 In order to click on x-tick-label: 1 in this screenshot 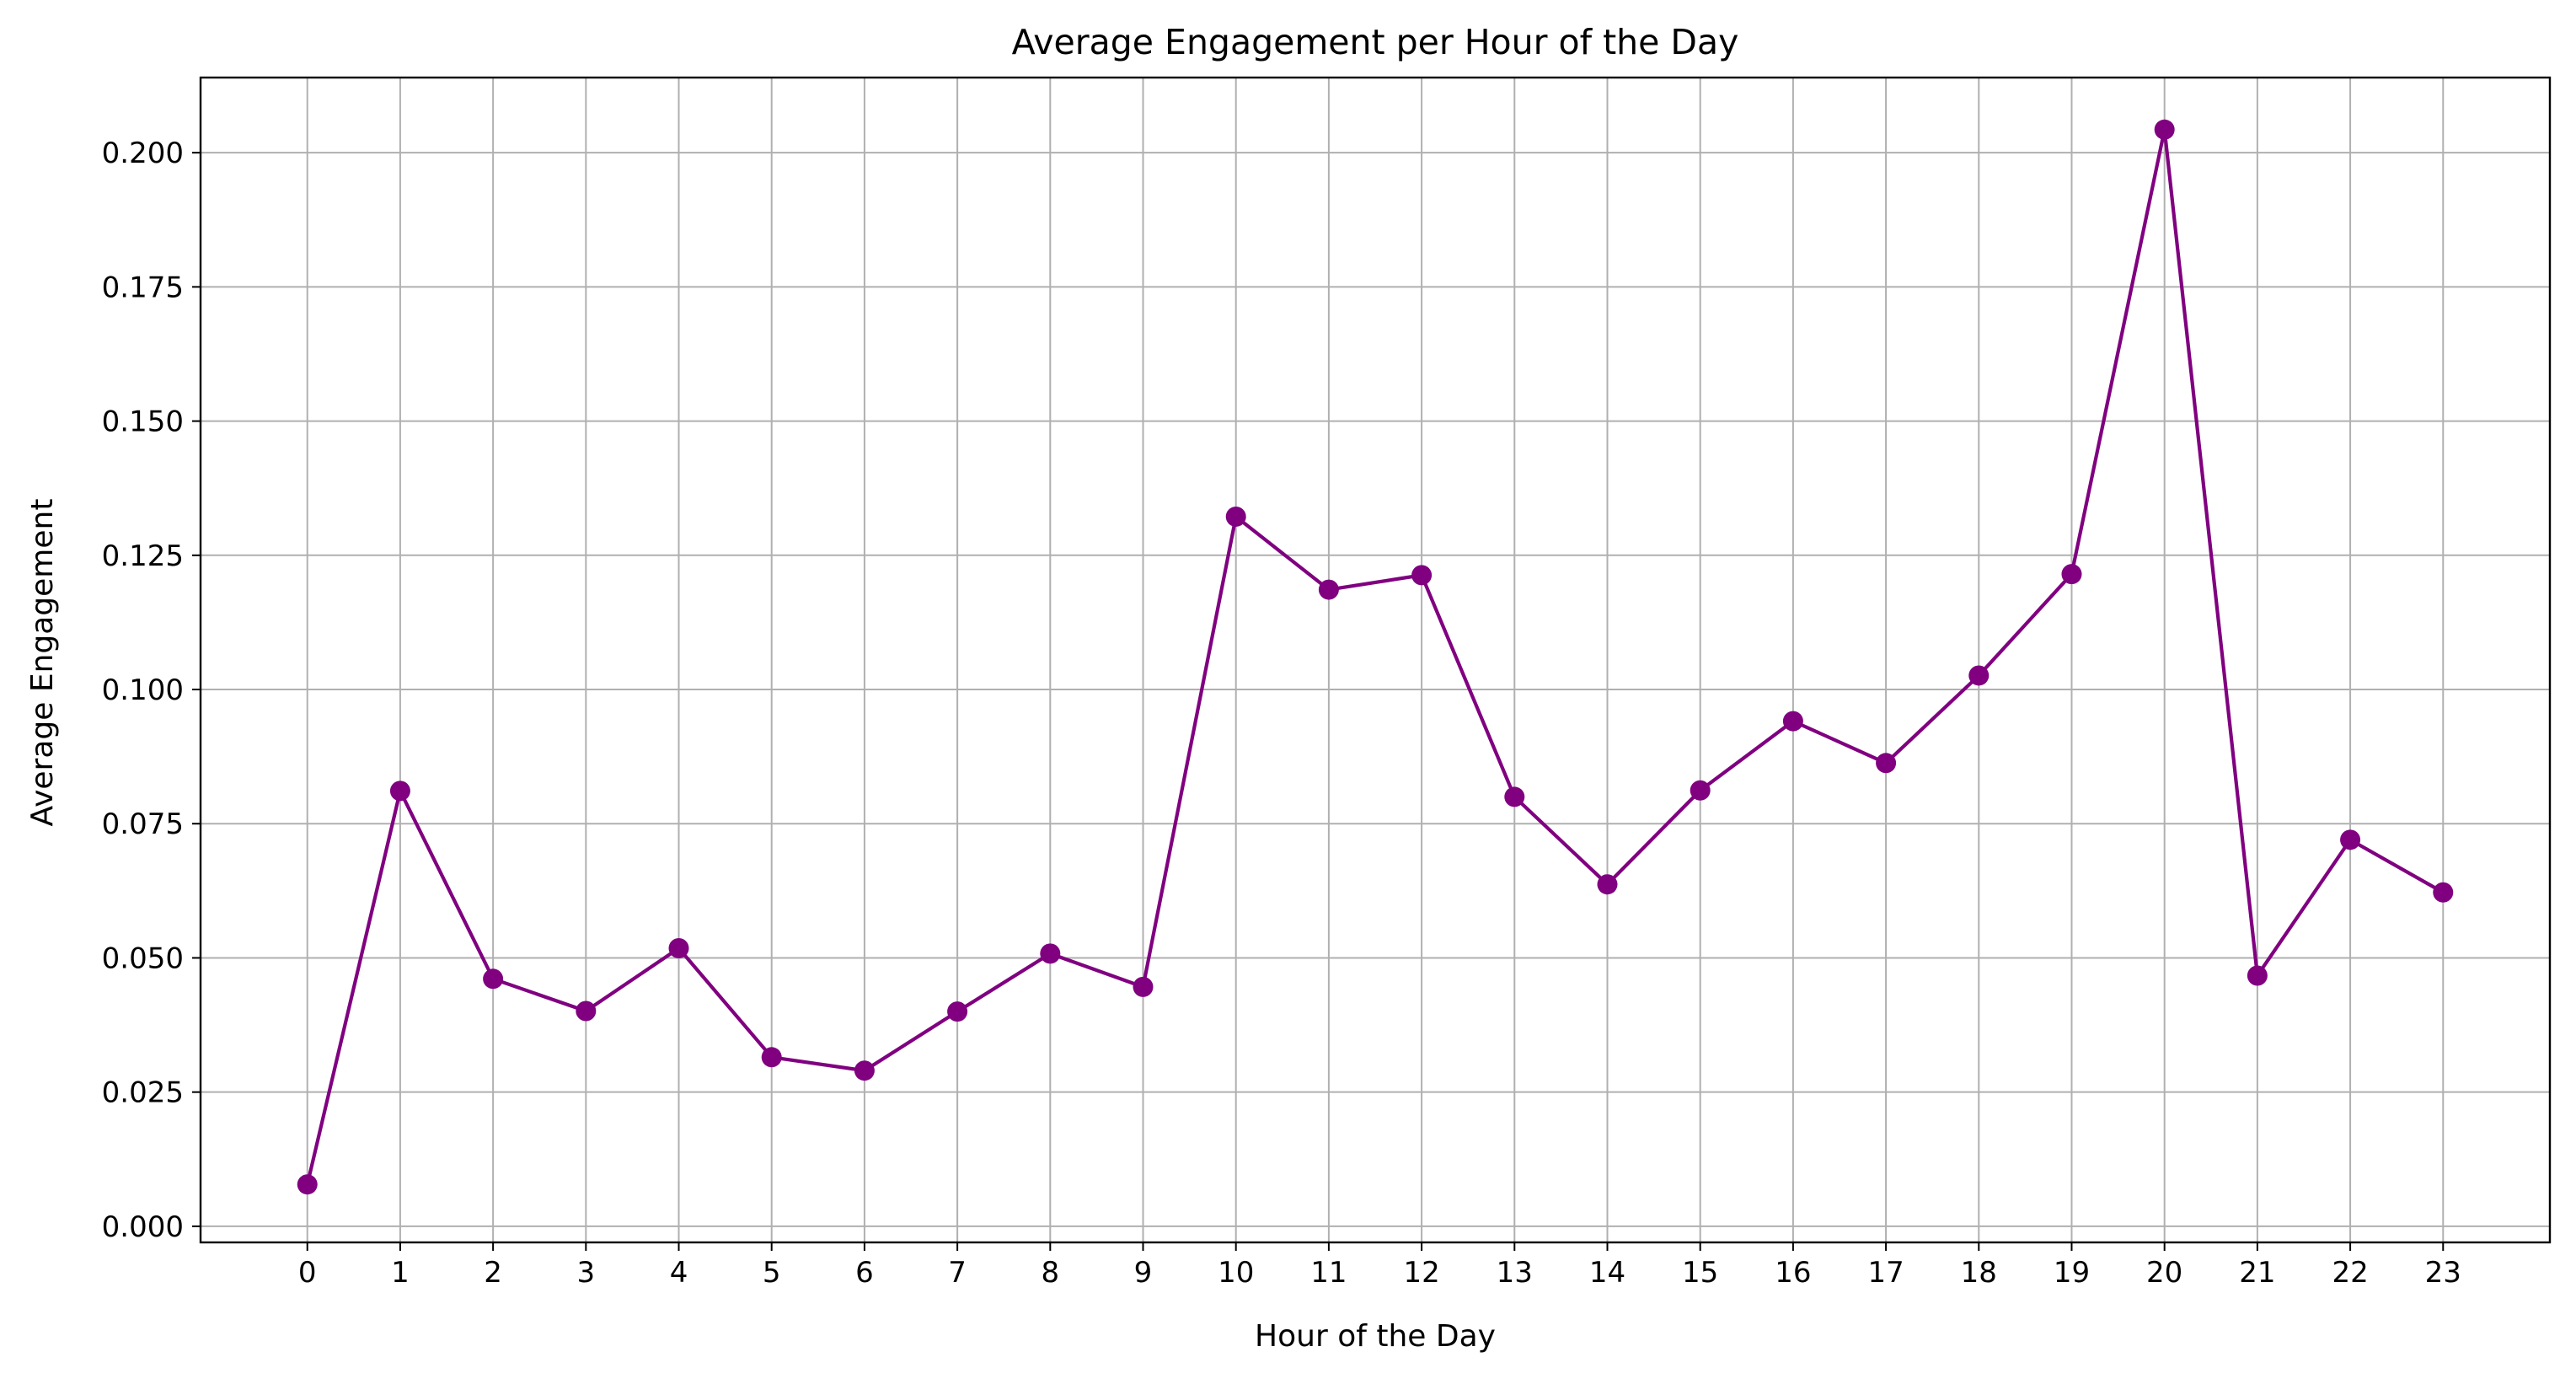, I will do `click(400, 1273)`.